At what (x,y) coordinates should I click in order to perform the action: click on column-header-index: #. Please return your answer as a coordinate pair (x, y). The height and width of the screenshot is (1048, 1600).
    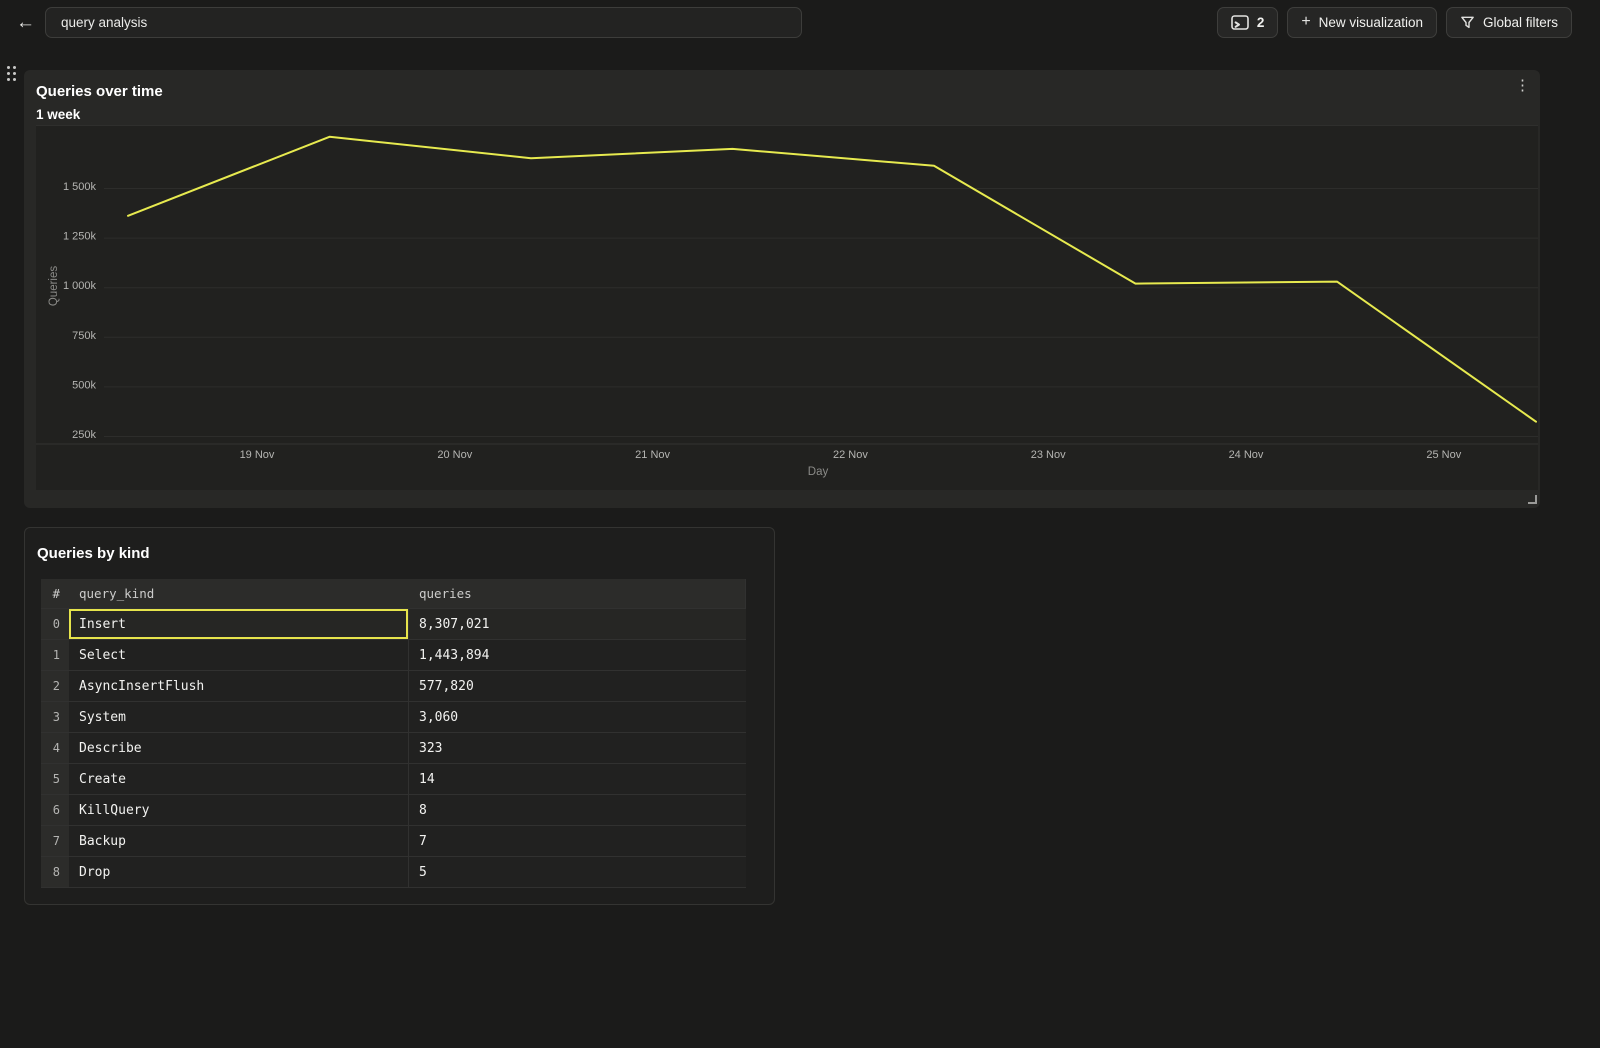
    Looking at the image, I should click on (56, 593).